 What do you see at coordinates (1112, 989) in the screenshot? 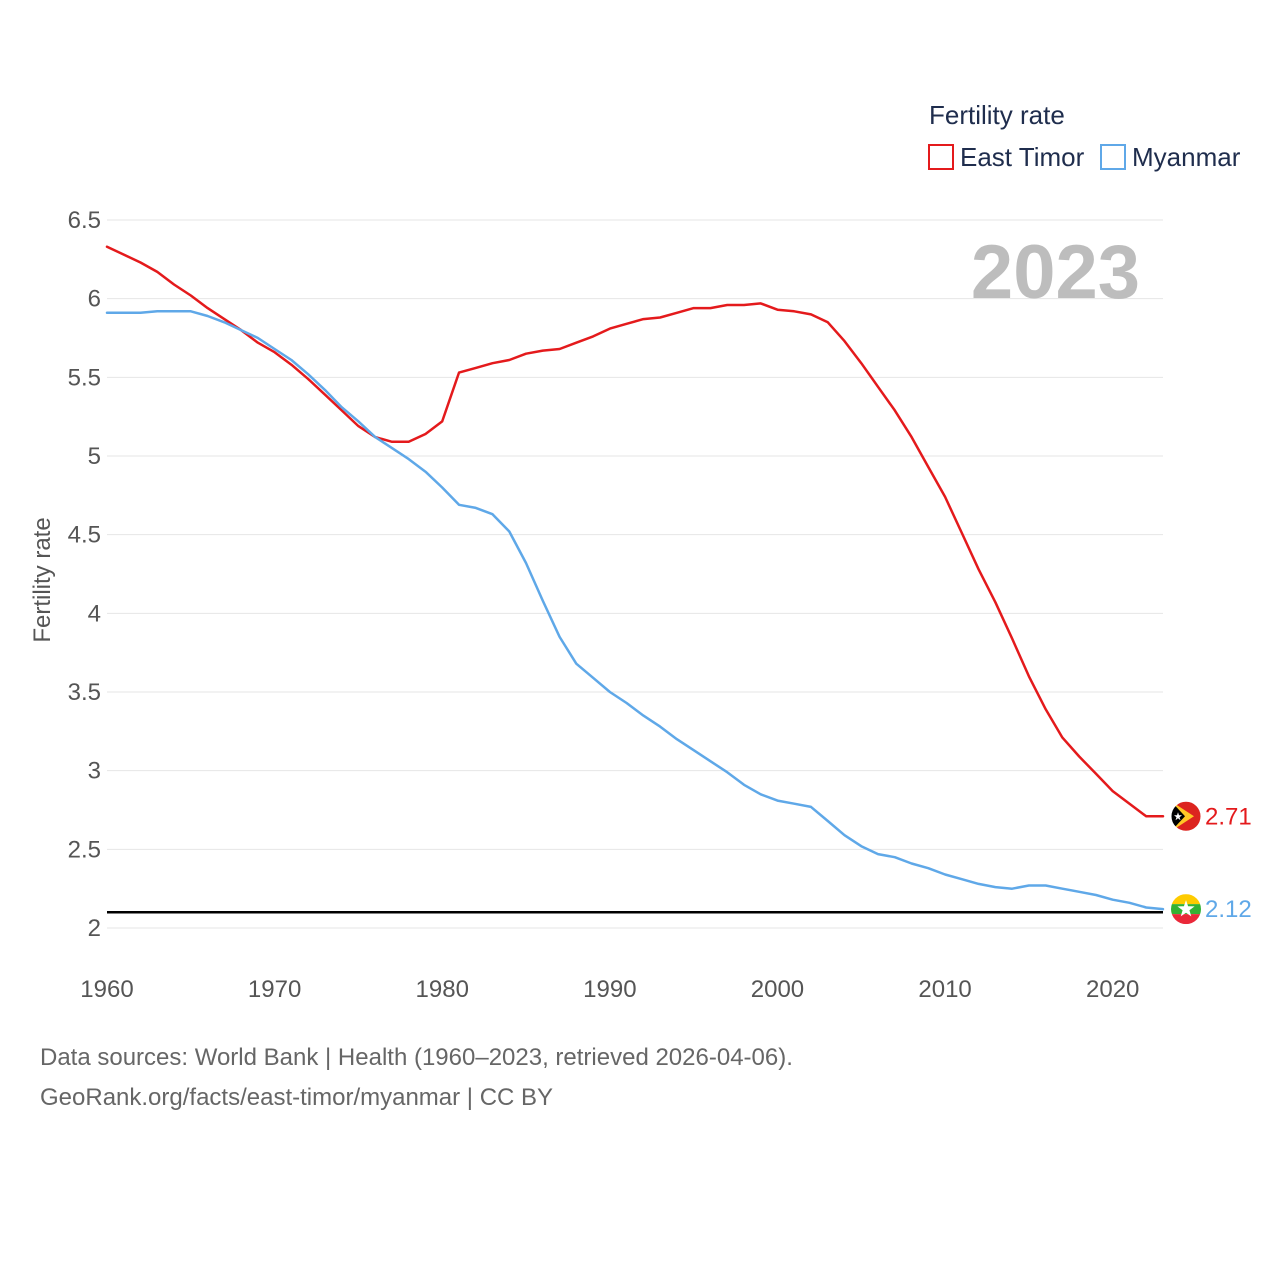
I see `x-tick-label: 2020` at bounding box center [1112, 989].